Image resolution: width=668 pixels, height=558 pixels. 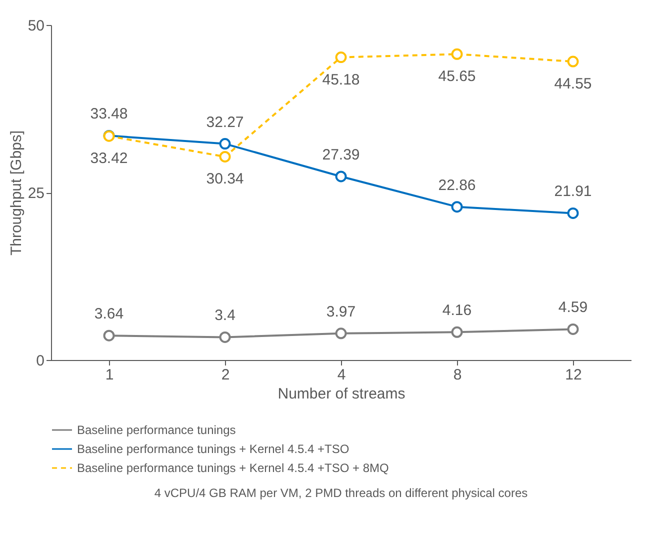 I want to click on y-tick-label: 0, so click(x=40, y=361).